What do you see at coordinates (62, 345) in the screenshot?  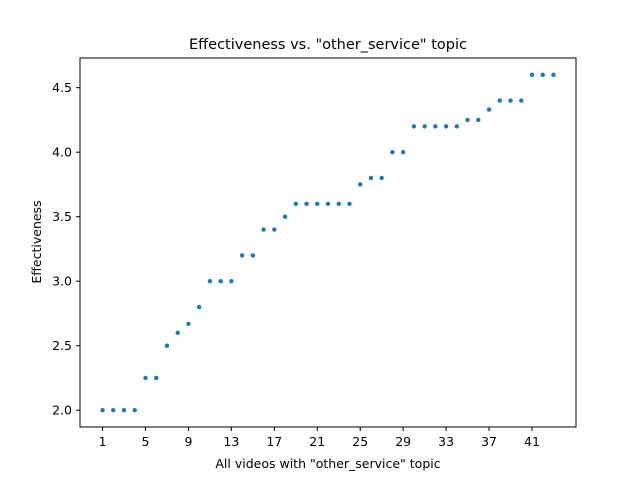 I see `y-tick-label: 2.5` at bounding box center [62, 345].